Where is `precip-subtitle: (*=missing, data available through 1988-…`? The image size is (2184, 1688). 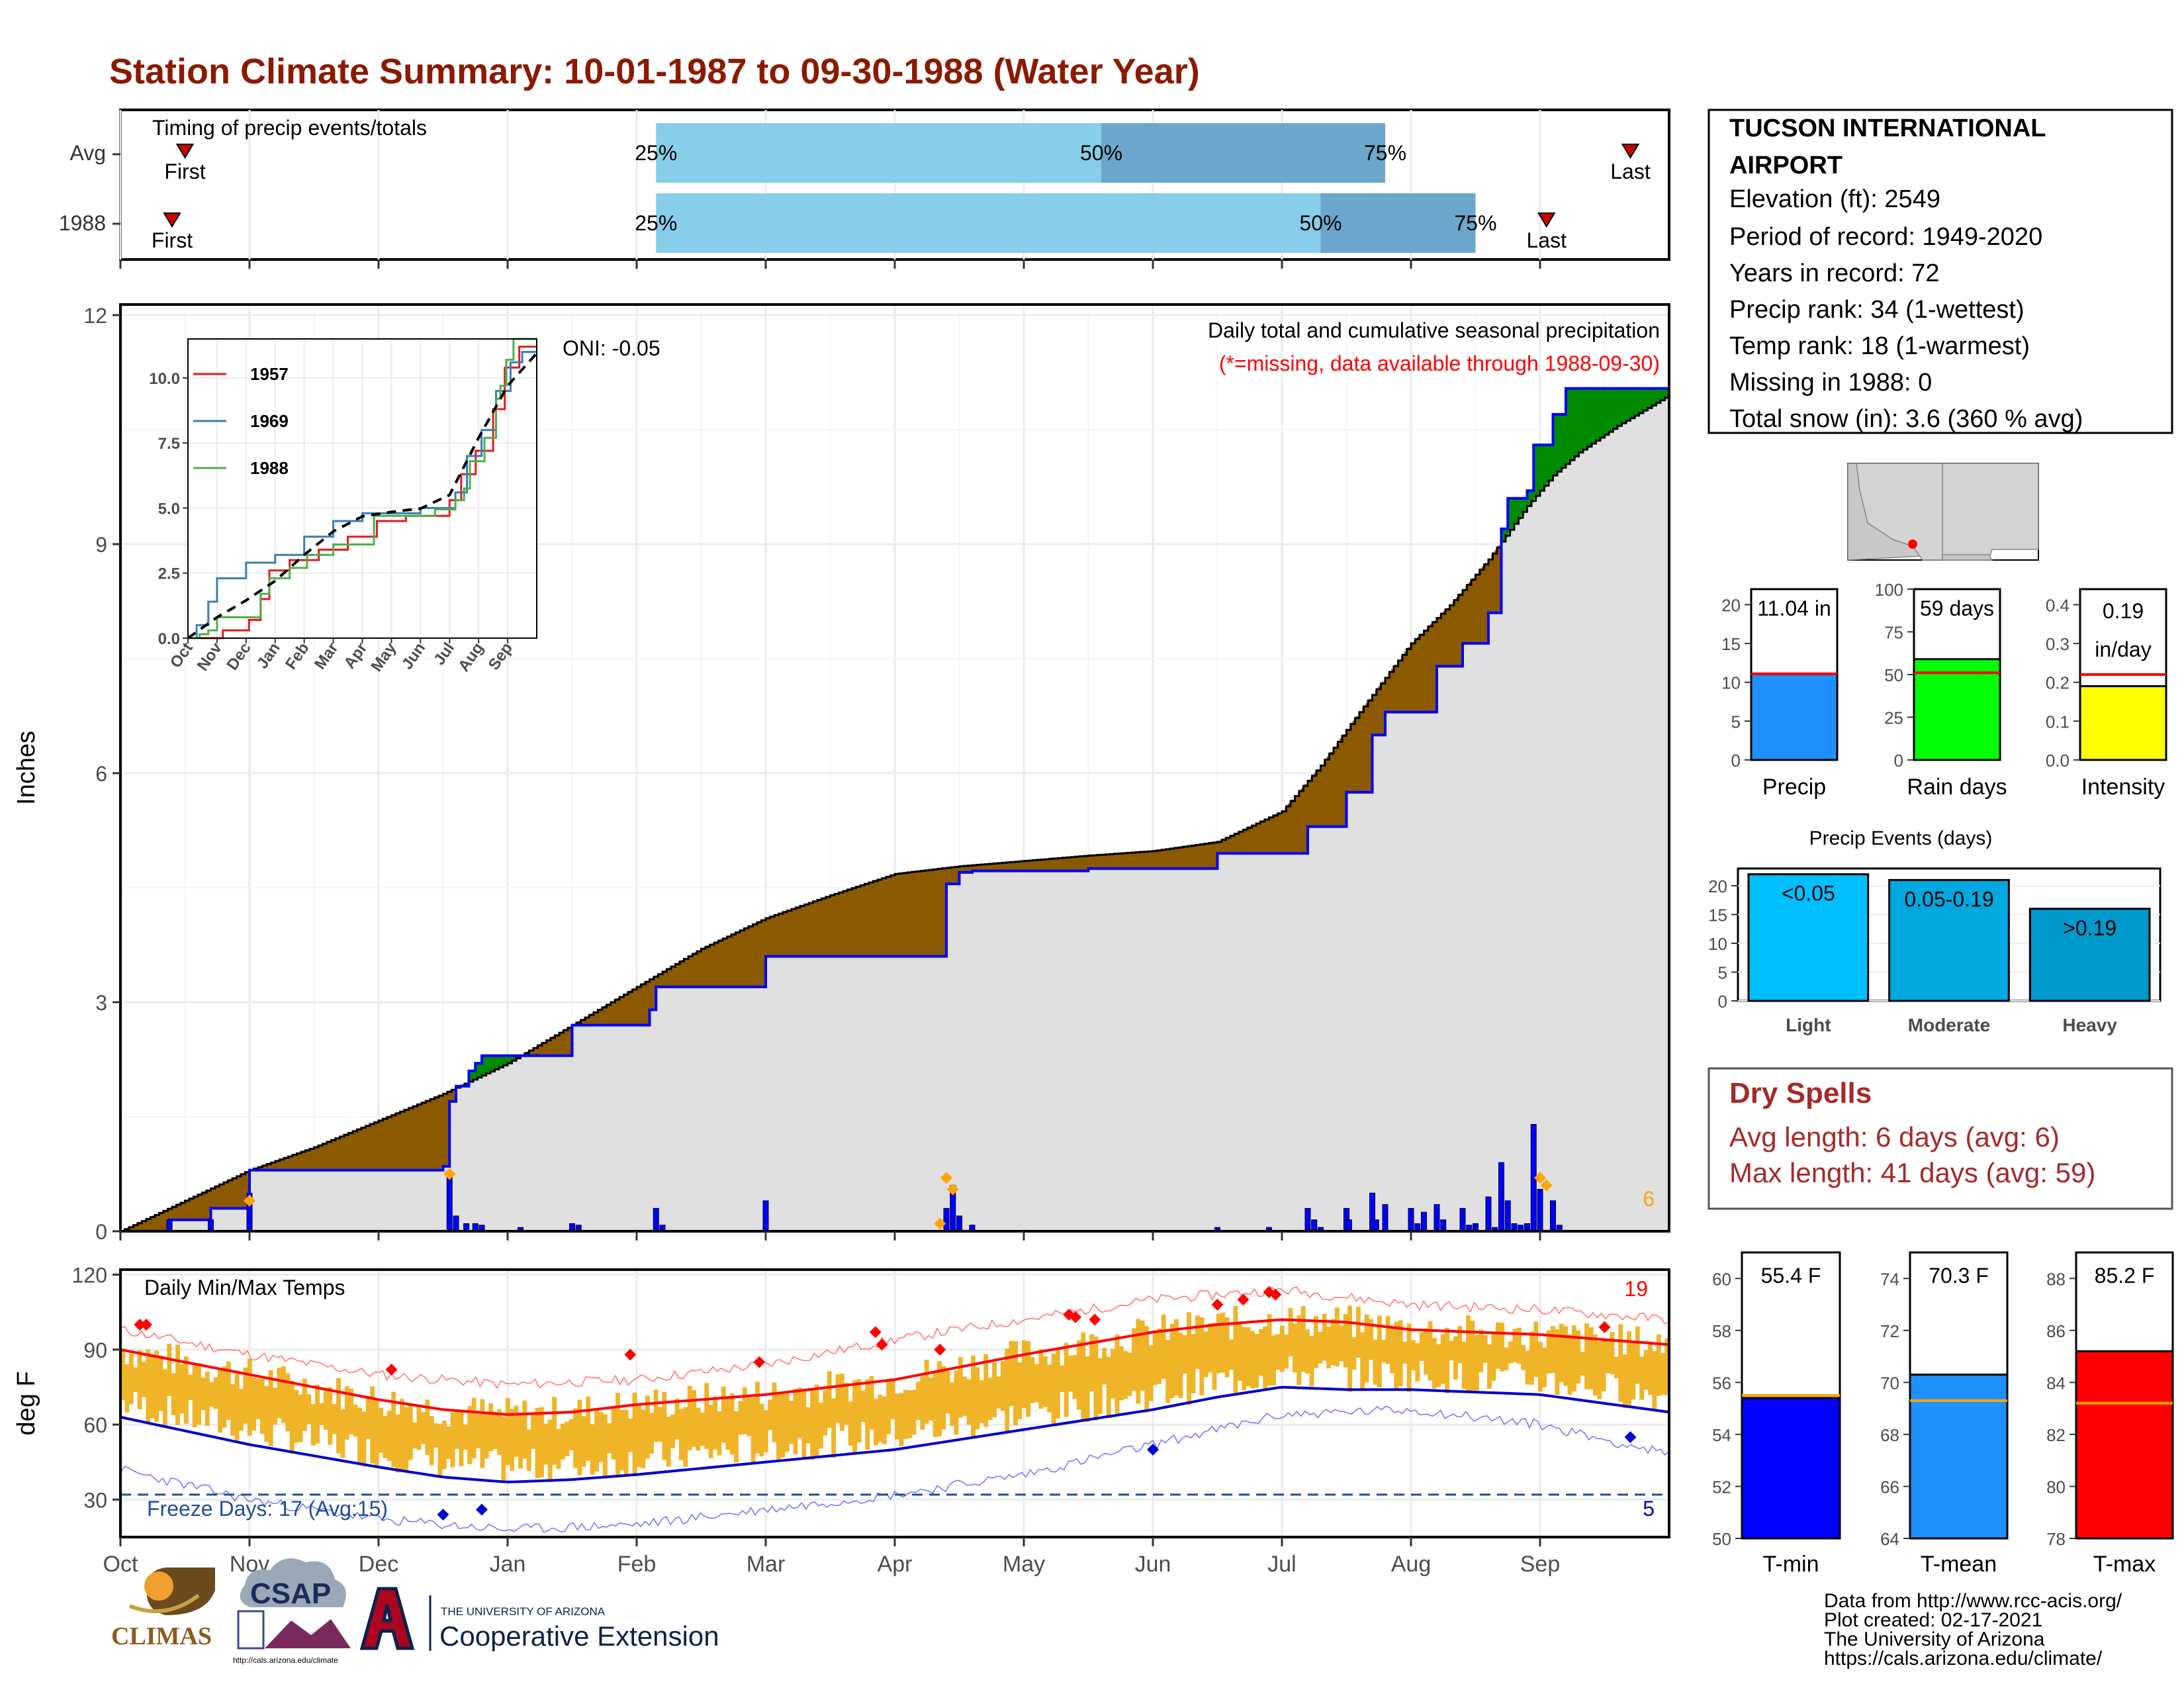 precip-subtitle: (*=missing, data available through 1988-… is located at coordinates (1439, 363).